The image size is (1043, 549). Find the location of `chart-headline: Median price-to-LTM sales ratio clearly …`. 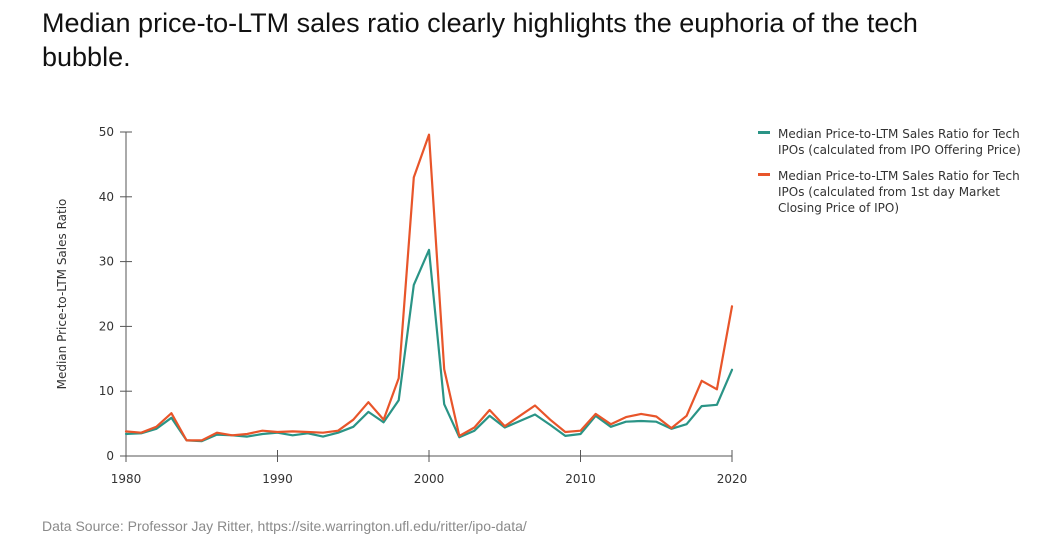

chart-headline: Median price-to-LTM sales ratio clearly … is located at coordinates (480, 40).